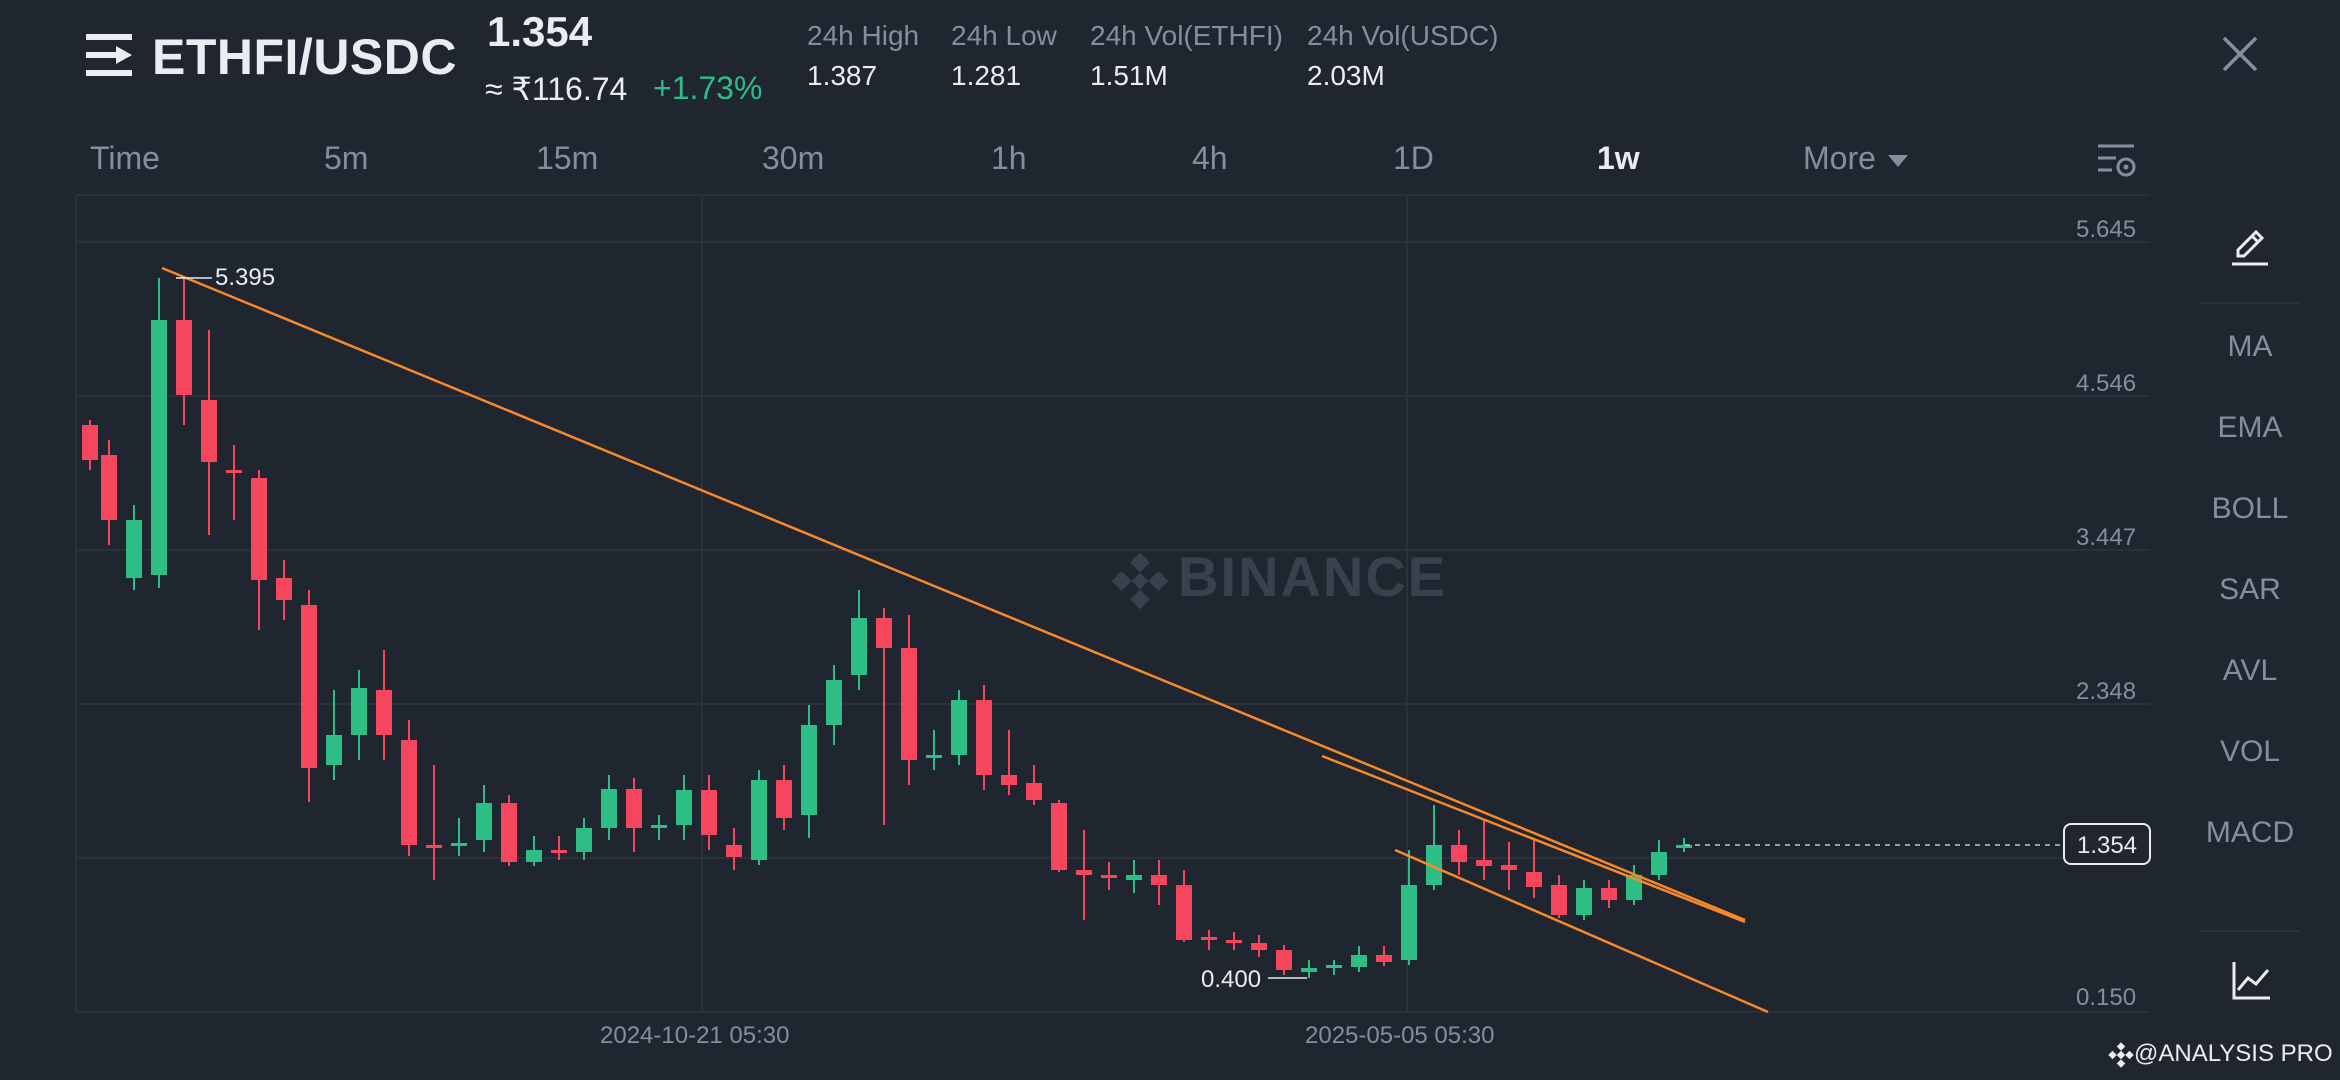 This screenshot has height=1080, width=2340. Describe the element at coordinates (986, 75) in the screenshot. I see `stat-value-24h-low: 1.281` at that location.